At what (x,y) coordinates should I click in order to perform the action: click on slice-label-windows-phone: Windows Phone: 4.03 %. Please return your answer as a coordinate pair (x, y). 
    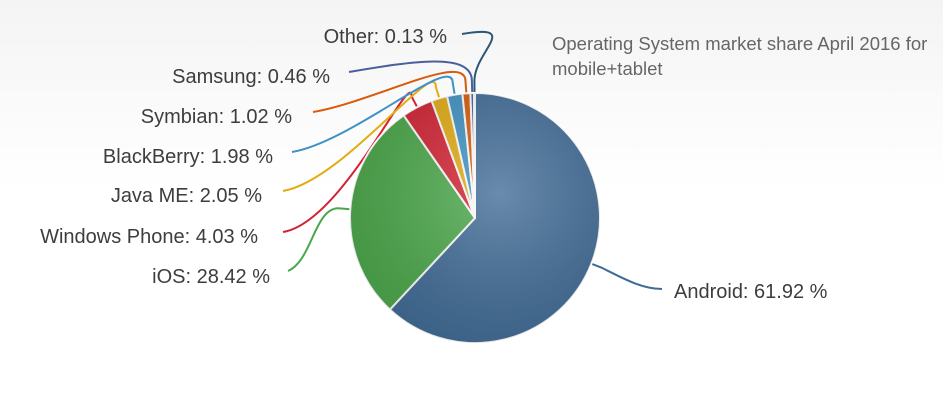
    Looking at the image, I should click on (149, 237).